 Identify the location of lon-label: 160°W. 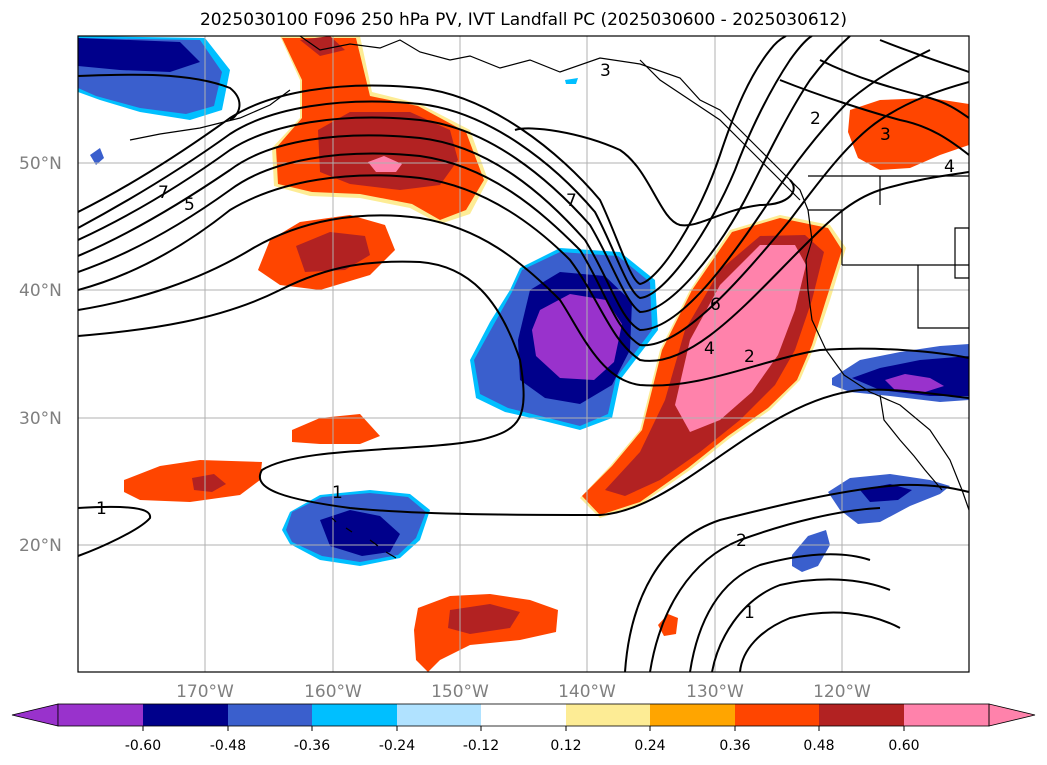
(333, 692).